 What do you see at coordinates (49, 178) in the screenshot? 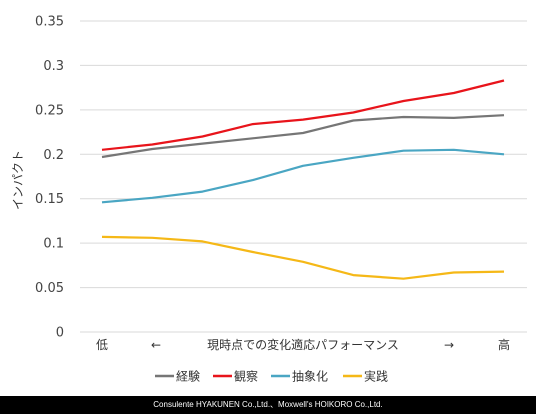
I see `y-axis-ticks: 0 0.05 0.1 0.15 0.2 0.25 0.3 0.35` at bounding box center [49, 178].